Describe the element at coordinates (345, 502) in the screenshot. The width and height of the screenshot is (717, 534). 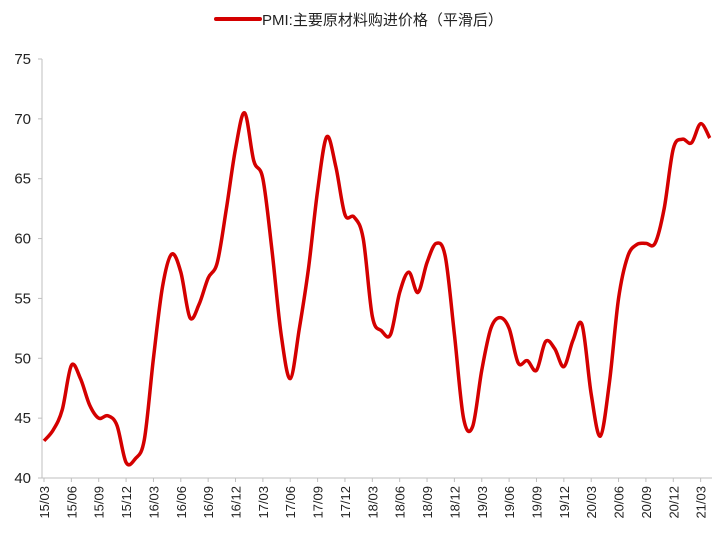
I see `x-tick-label: 17/12` at that location.